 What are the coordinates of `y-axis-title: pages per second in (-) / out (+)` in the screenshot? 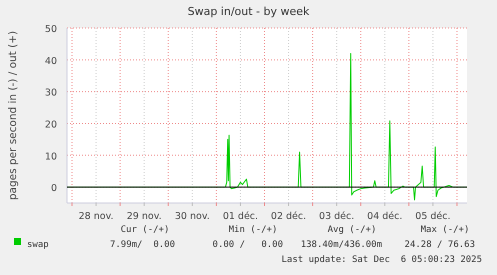 It's located at (13, 115).